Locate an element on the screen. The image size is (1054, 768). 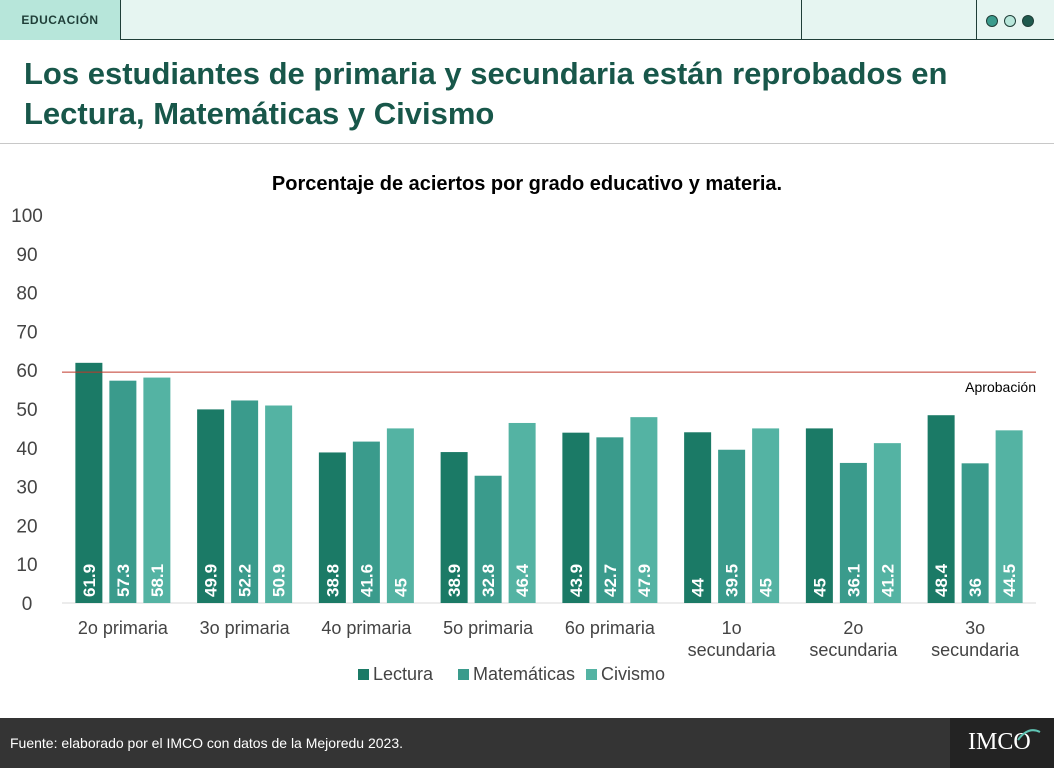
legend-label: Lectura is located at coordinates (403, 674).